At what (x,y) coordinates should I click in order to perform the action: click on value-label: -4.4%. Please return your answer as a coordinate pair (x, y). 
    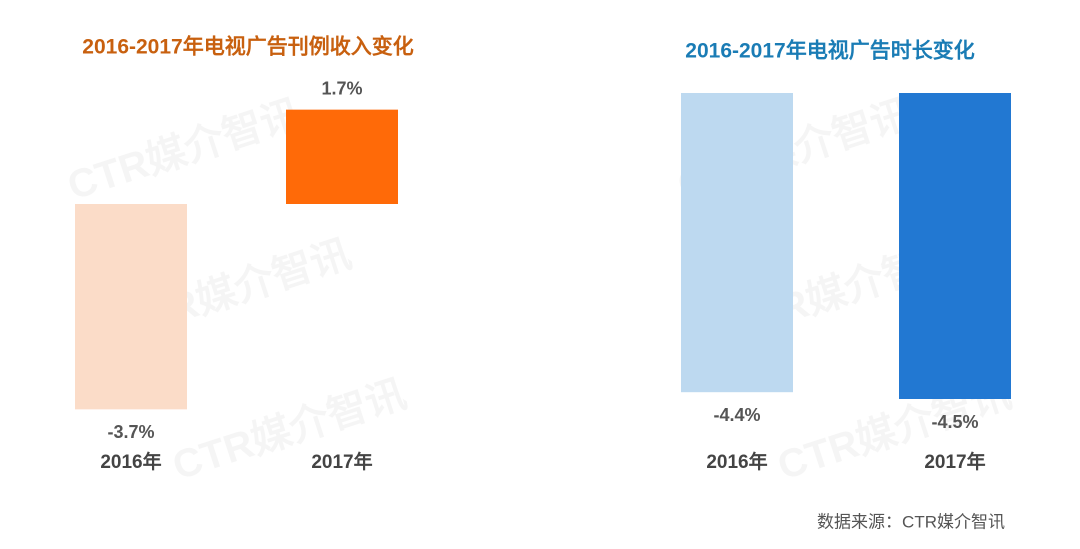
    Looking at the image, I should click on (736, 415).